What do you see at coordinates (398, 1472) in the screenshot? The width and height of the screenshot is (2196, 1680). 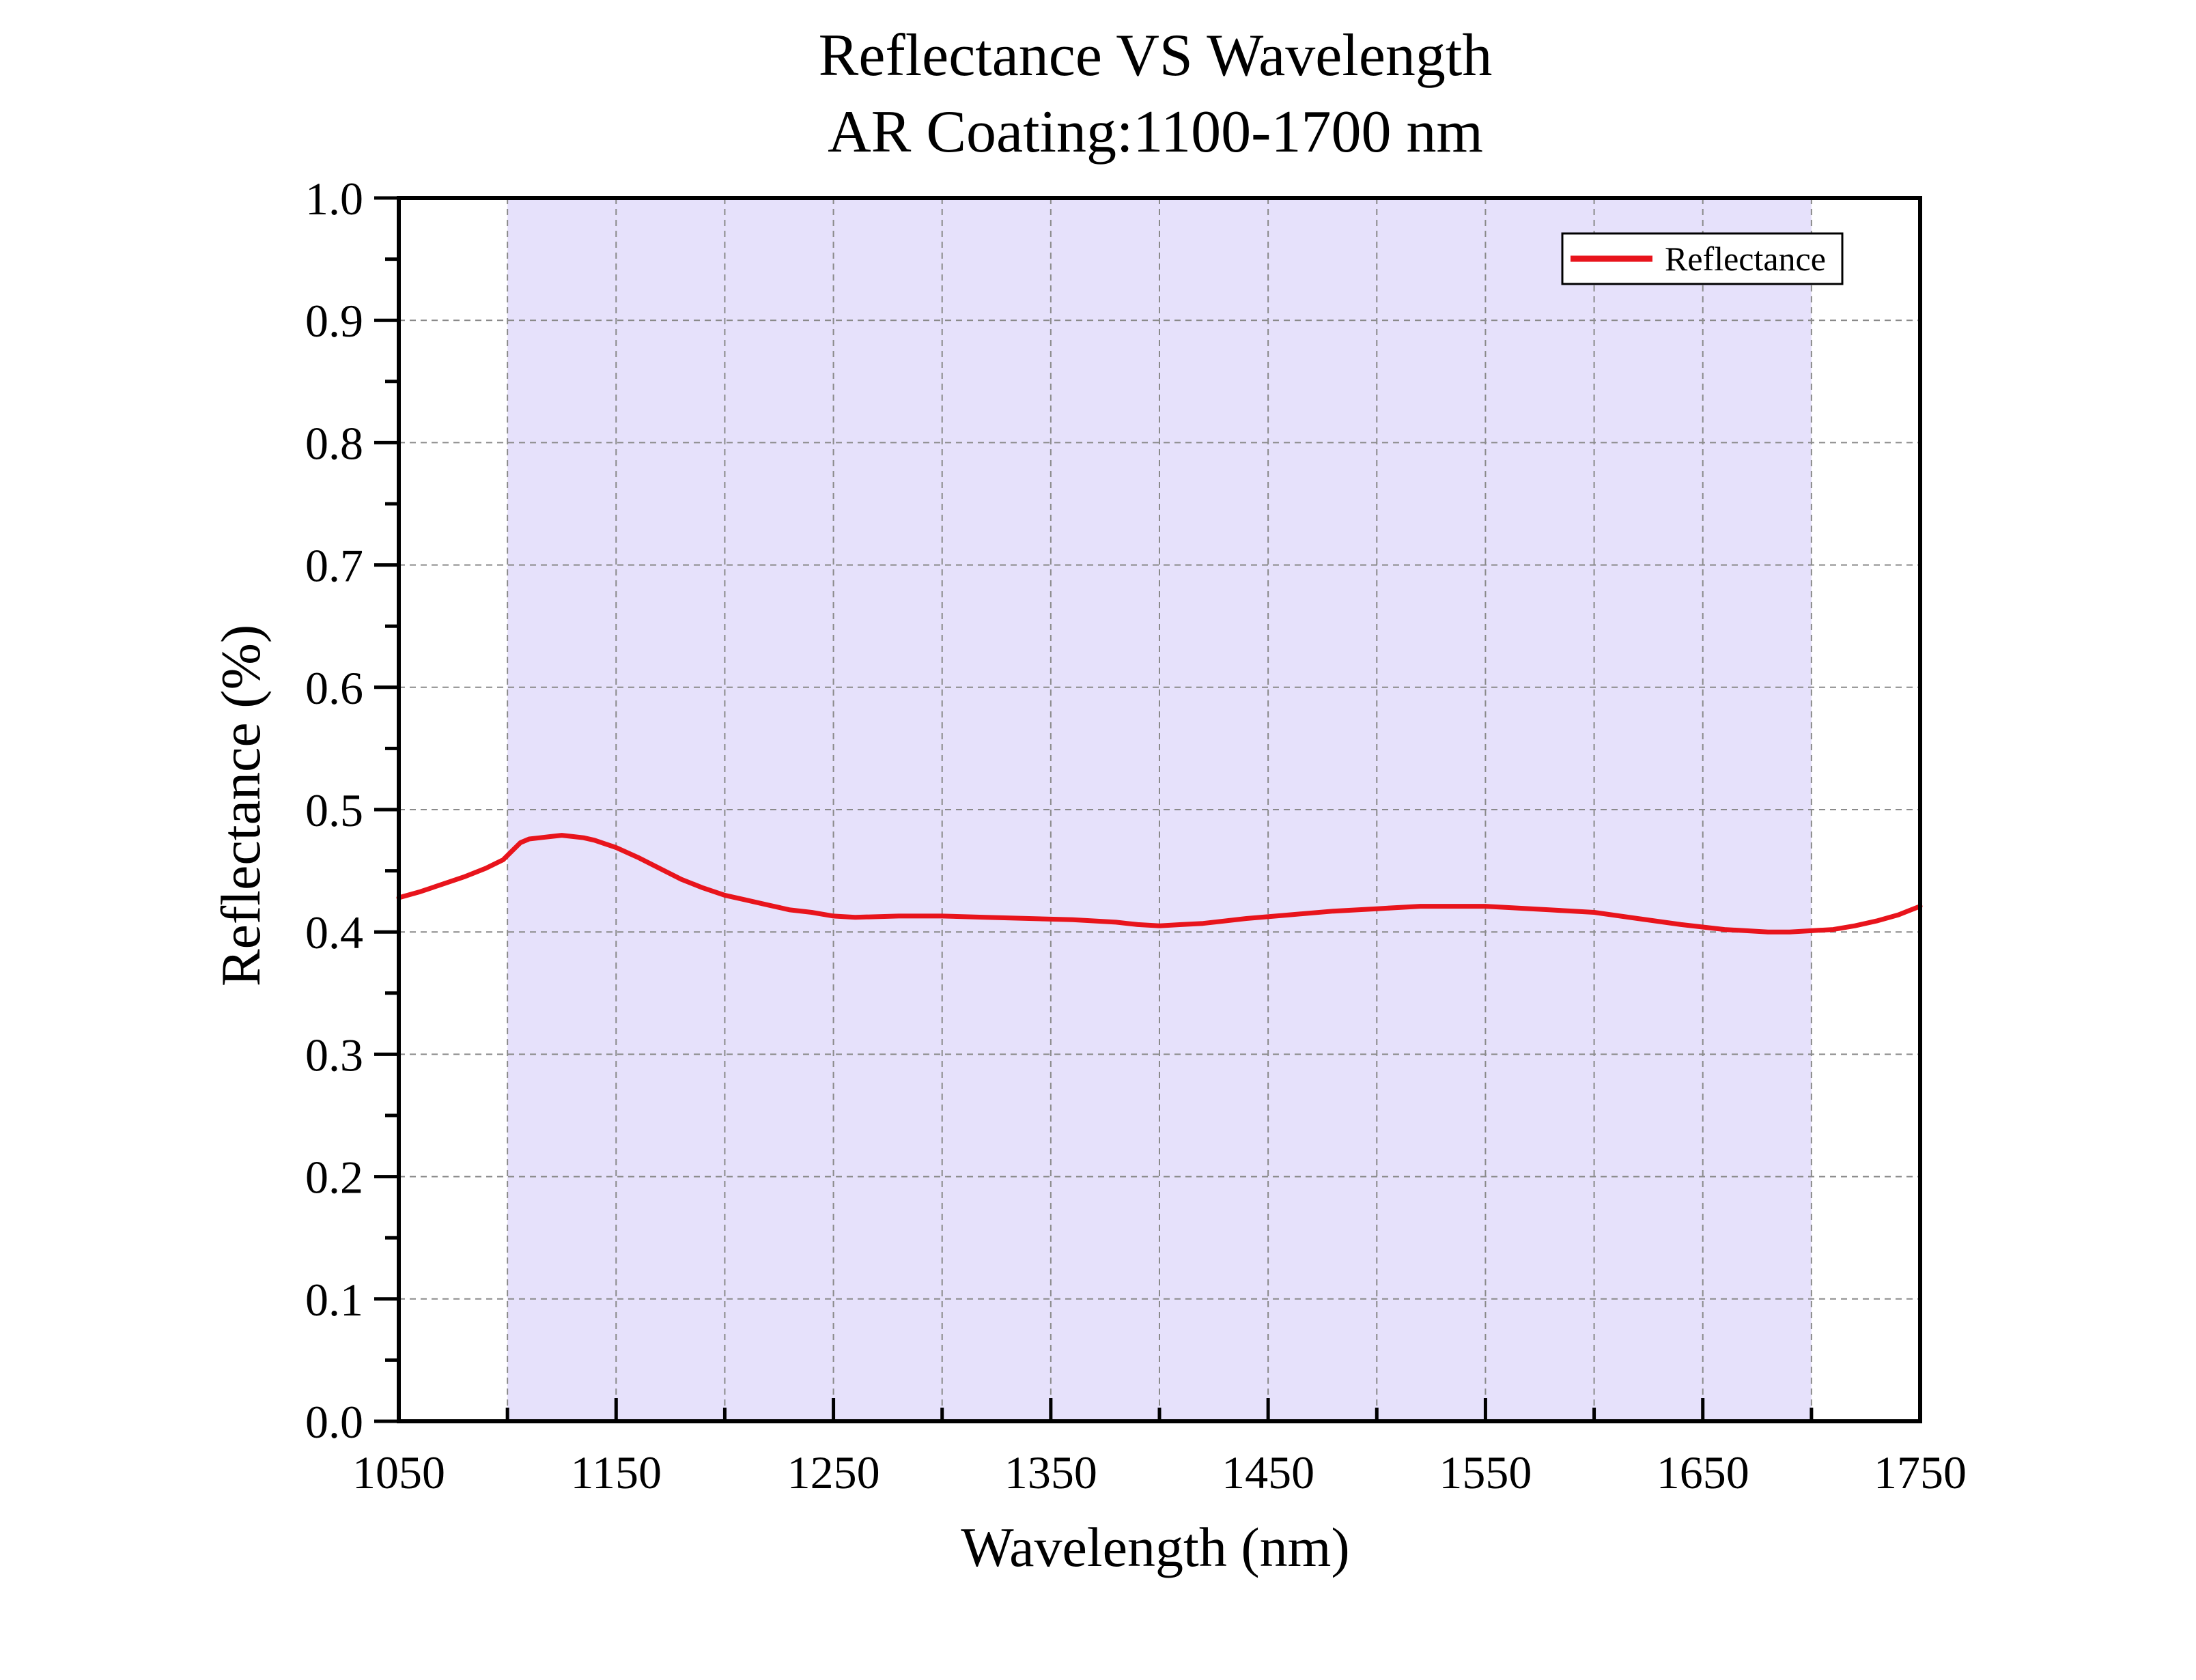 I see `x-tick-label: 1050` at bounding box center [398, 1472].